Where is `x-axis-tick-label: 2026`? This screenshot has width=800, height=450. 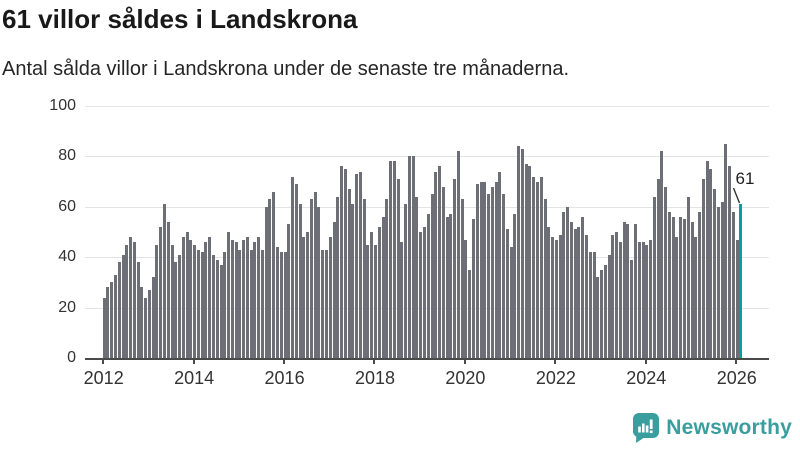 x-axis-tick-label: 2026 is located at coordinates (736, 378).